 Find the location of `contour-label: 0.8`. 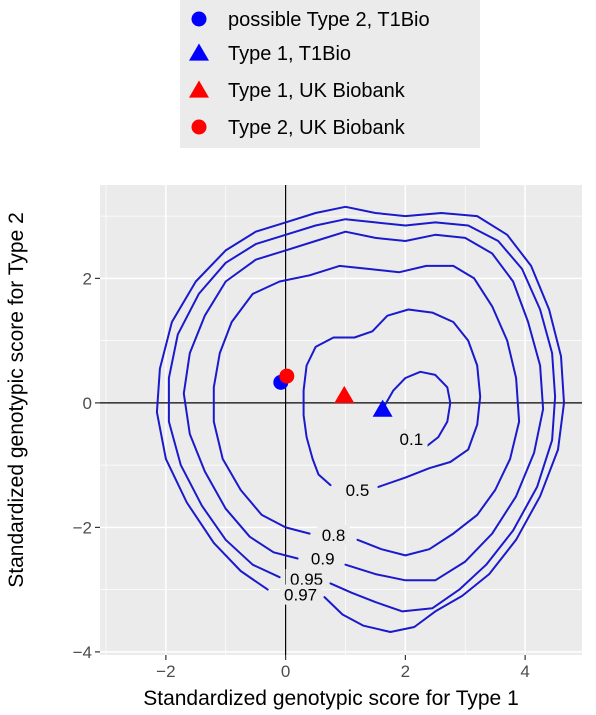

contour-label: 0.8 is located at coordinates (334, 535).